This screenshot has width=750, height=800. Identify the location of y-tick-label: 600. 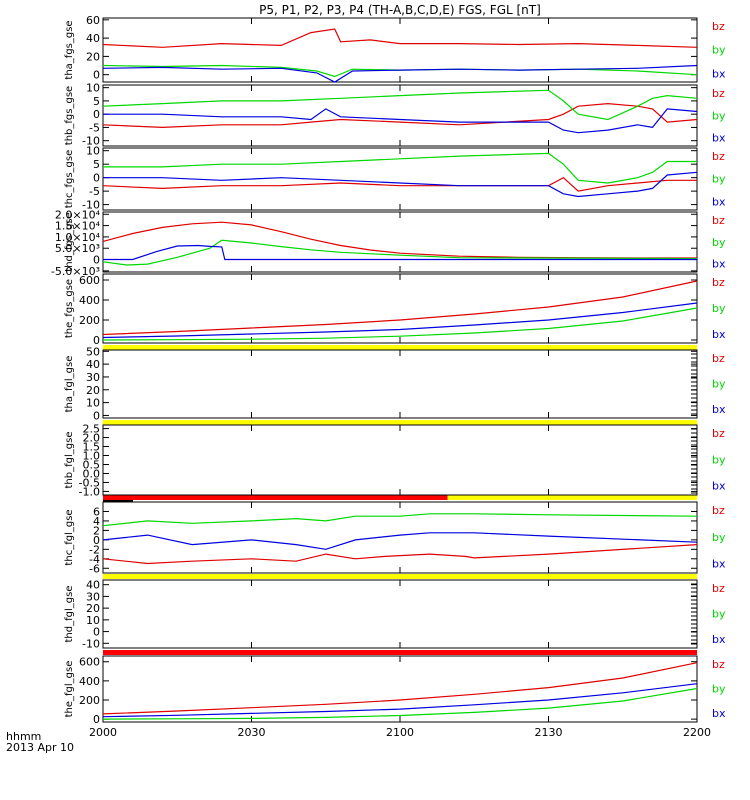
(89, 280).